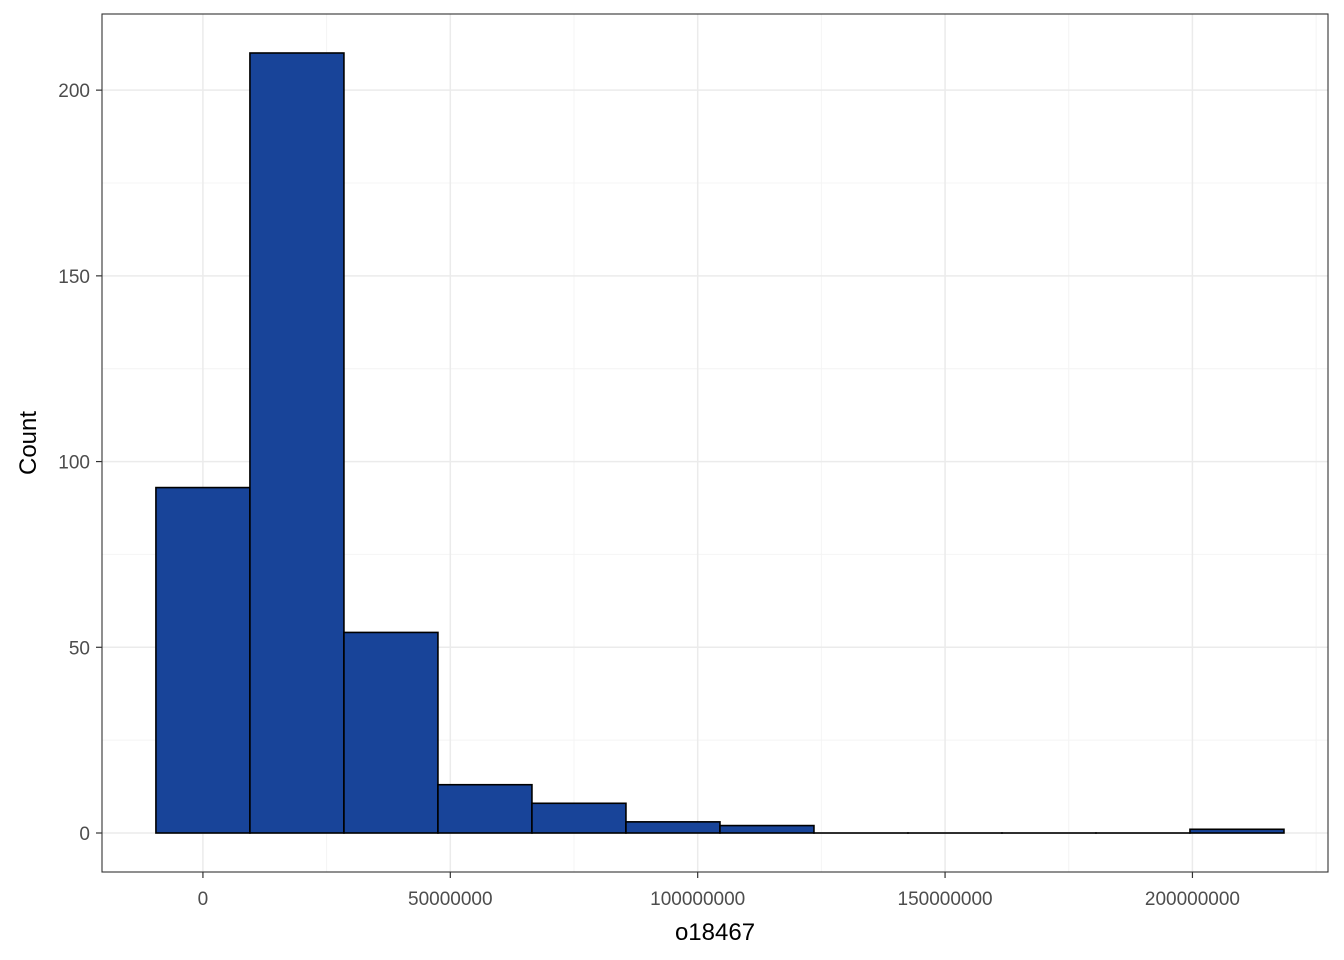 The image size is (1344, 960). Describe the element at coordinates (74, 463) in the screenshot. I see `y-tick-label-2: 100` at that location.